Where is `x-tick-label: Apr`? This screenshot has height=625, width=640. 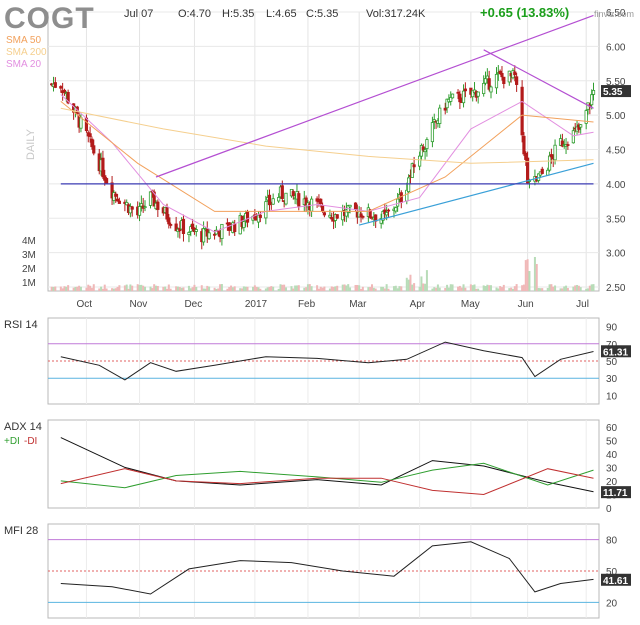 x-tick-label: Apr is located at coordinates (418, 304).